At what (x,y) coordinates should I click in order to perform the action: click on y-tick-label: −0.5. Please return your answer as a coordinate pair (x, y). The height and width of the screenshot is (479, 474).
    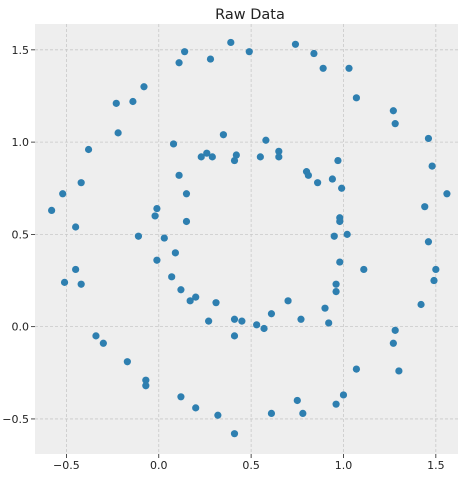
    Looking at the image, I should click on (15, 419).